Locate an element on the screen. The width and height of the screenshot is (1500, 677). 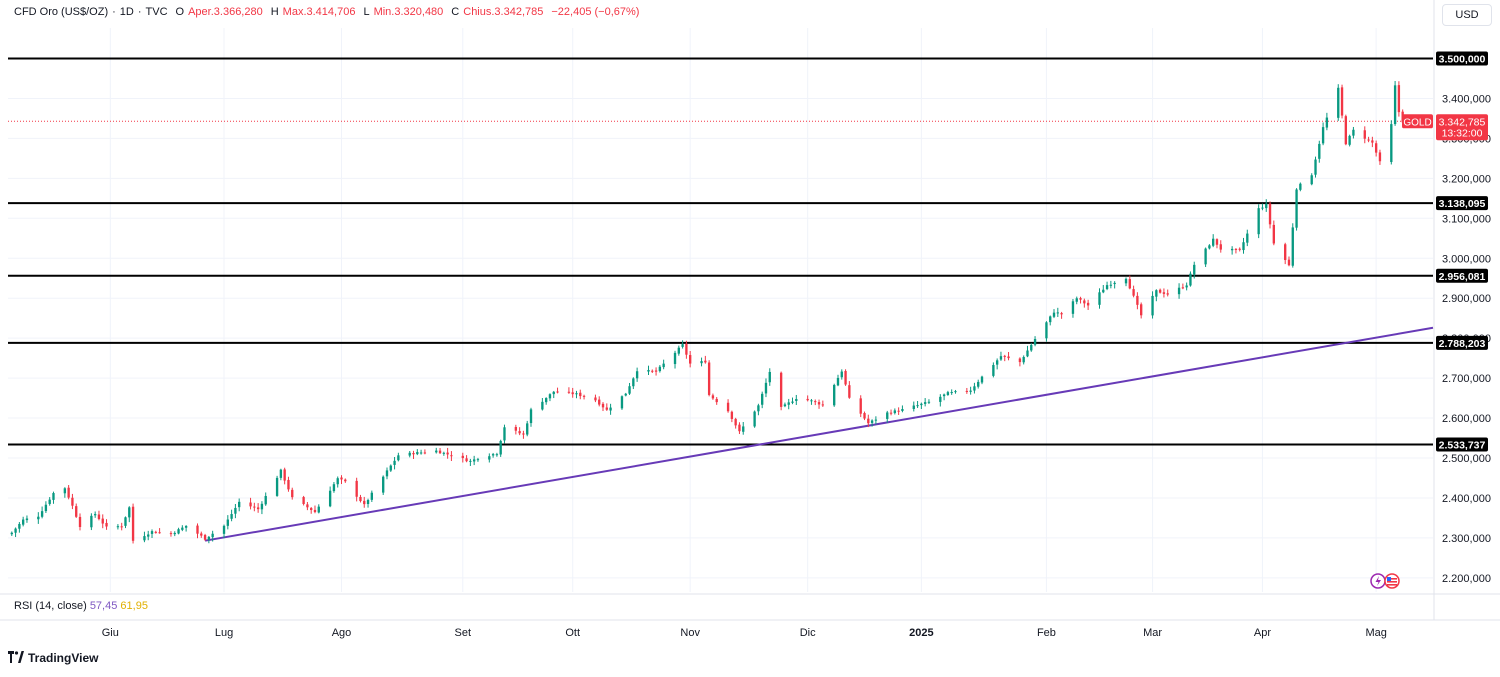
interval-label: 1D is located at coordinates (126, 12).